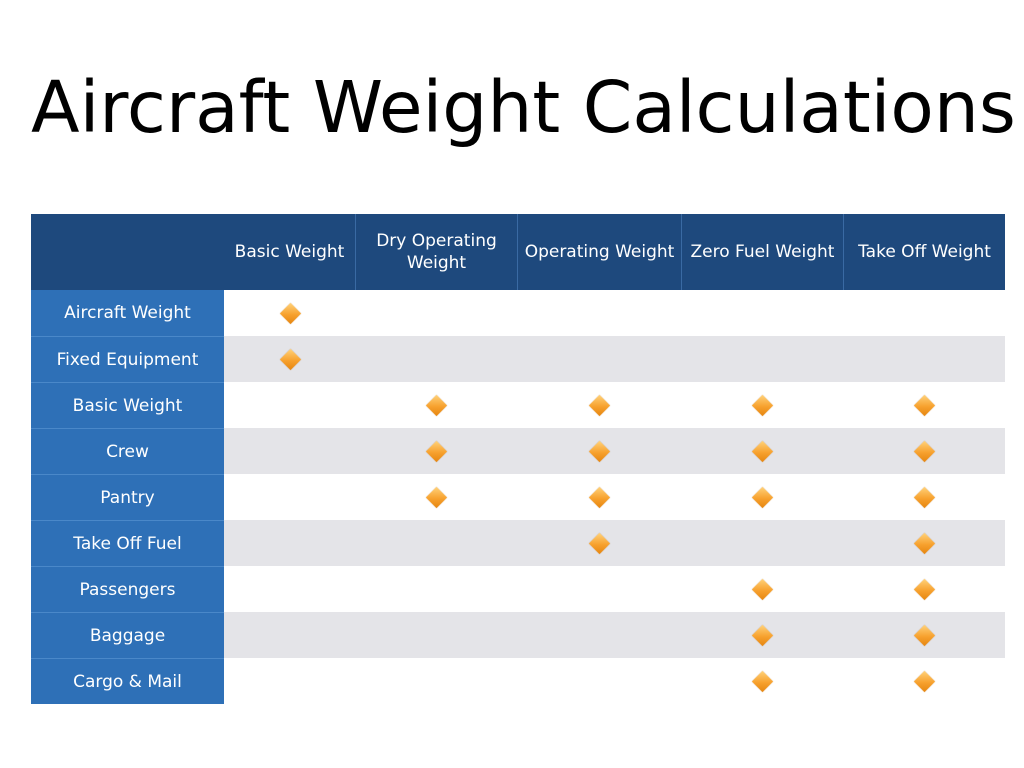  Describe the element at coordinates (924, 252) in the screenshot. I see `column-header: Take Off Weight` at that location.